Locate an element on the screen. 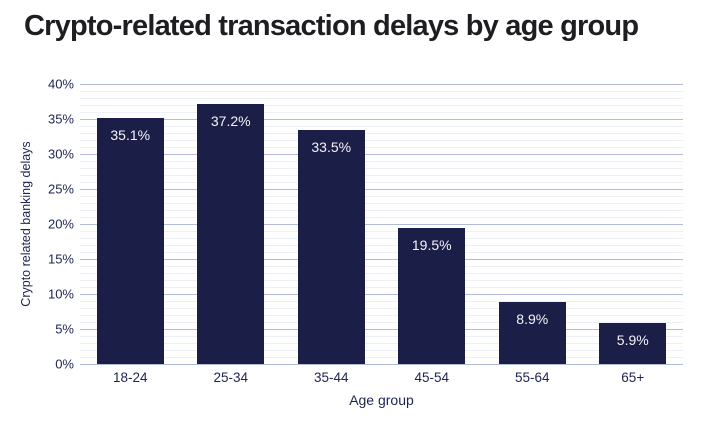 The image size is (722, 425). y-tick-label: 15% is located at coordinates (60, 259).